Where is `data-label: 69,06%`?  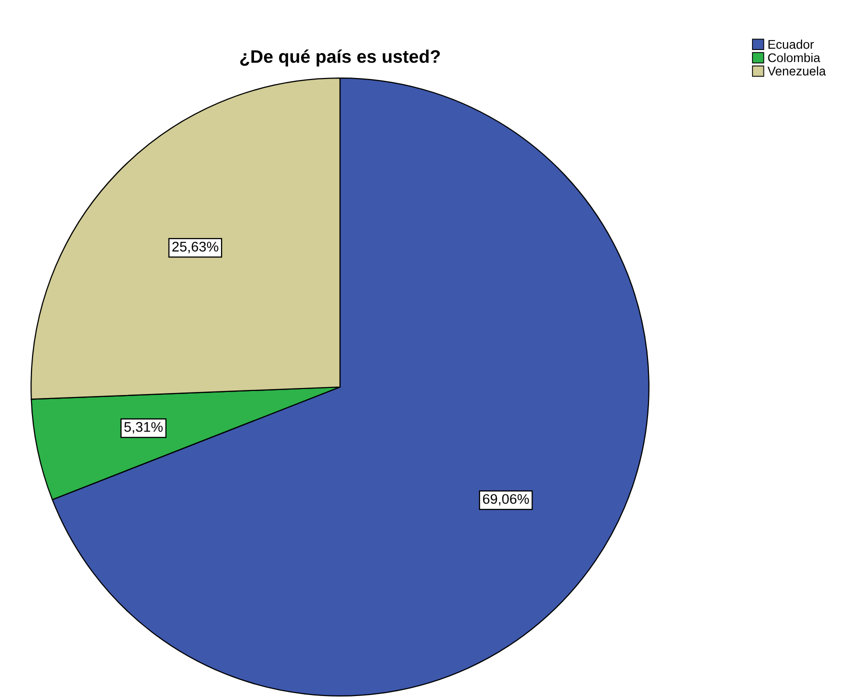
data-label: 69,06% is located at coordinates (506, 500).